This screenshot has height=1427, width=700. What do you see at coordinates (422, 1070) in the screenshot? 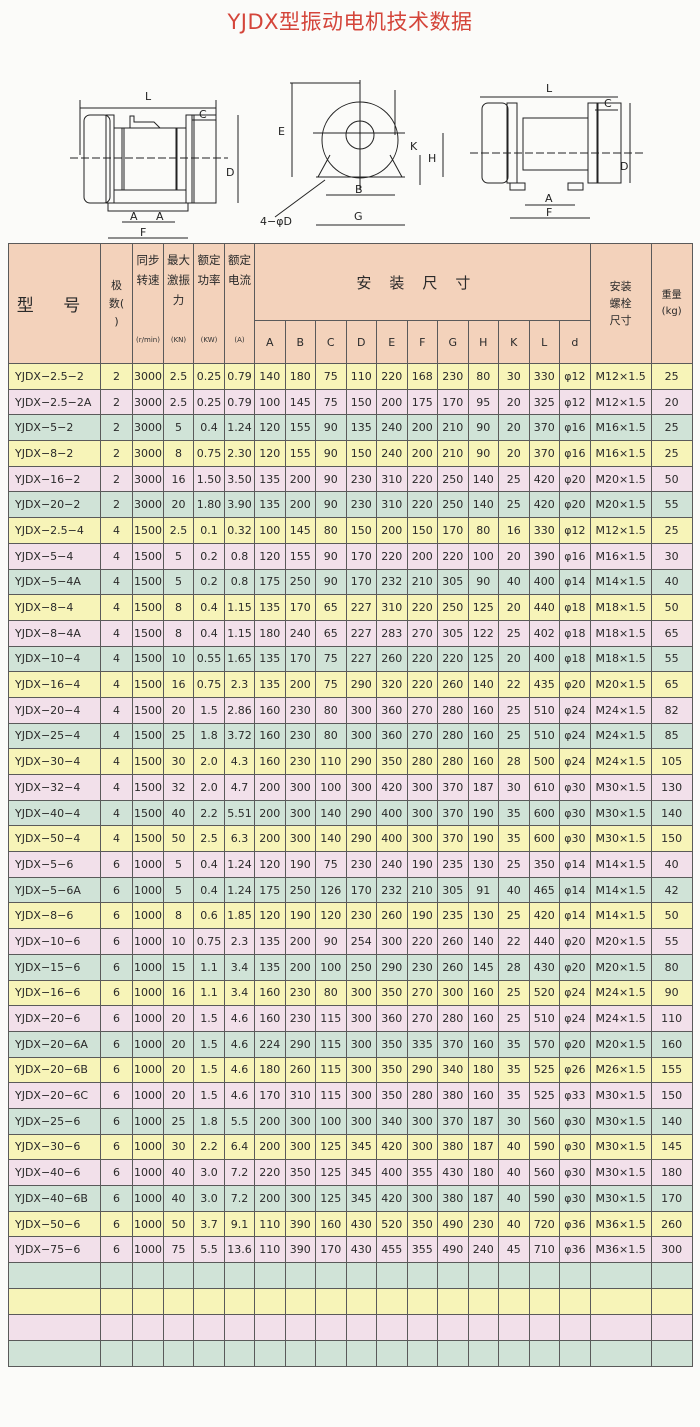
I see `cell-dim-f: 290` at bounding box center [422, 1070].